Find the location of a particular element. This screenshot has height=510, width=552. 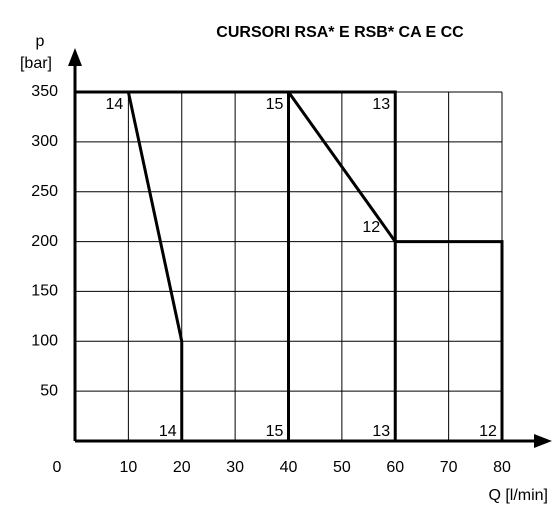

x-tick-label: 80 is located at coordinates (502, 467).